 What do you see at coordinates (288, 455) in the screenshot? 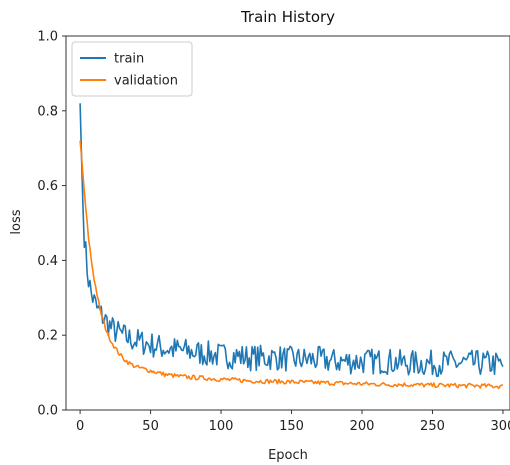
I see `x-axis-label: Epoch` at bounding box center [288, 455].